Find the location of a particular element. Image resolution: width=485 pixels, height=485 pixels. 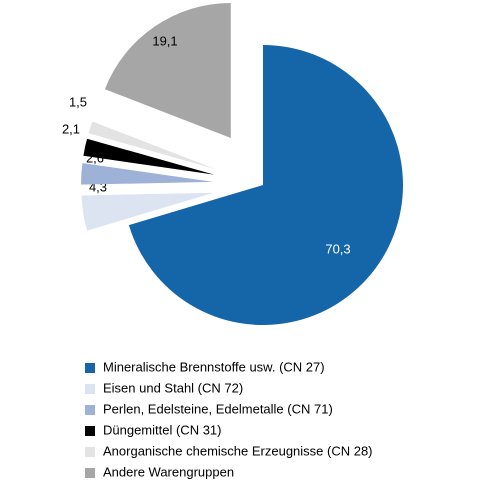

data-label: 19,1 is located at coordinates (164, 40).